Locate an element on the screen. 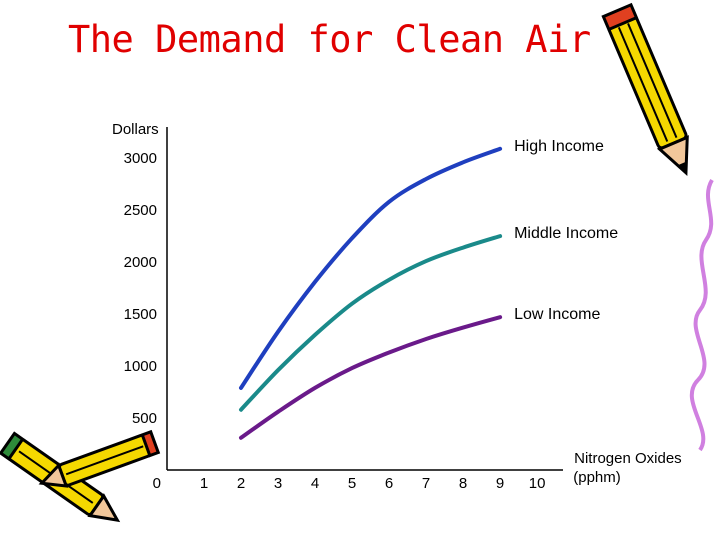 This screenshot has width=720, height=540. series-label-high-income: High Income is located at coordinates (559, 146).